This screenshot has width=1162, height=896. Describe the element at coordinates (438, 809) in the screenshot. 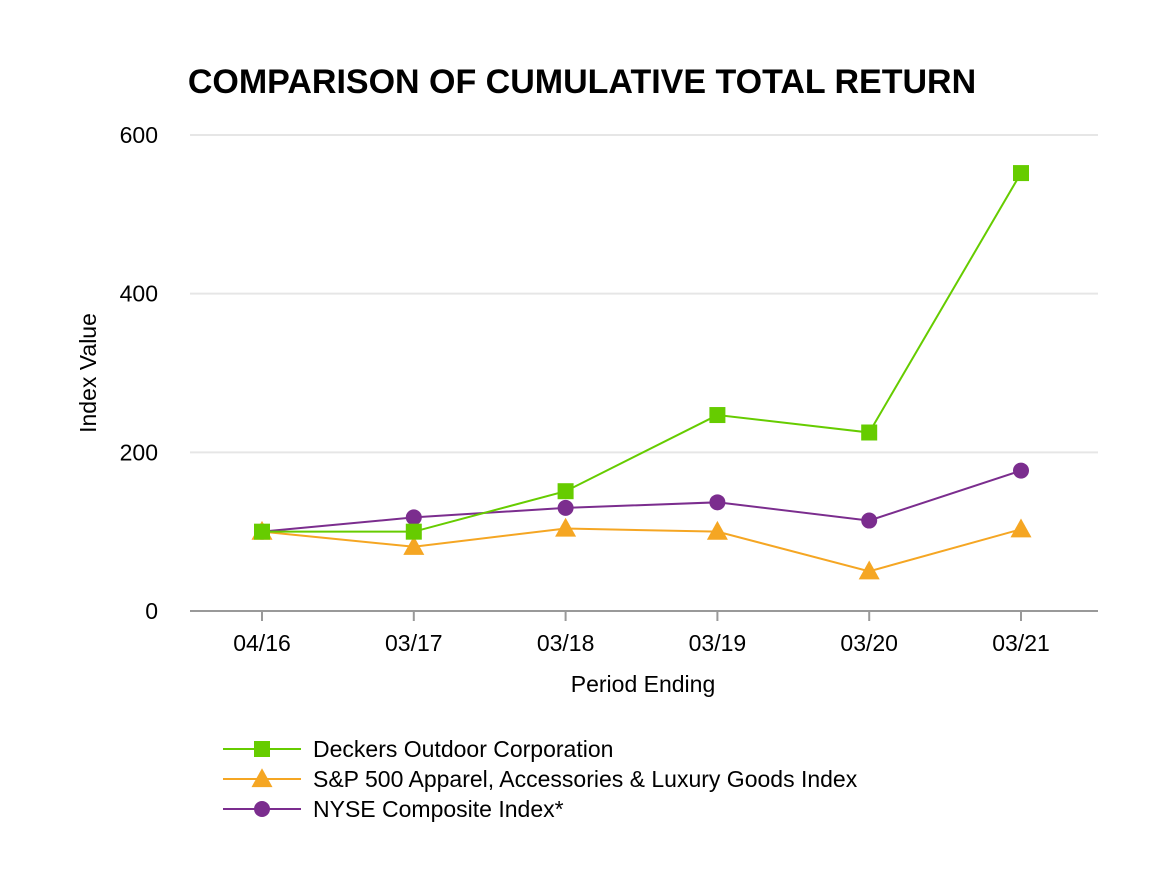

I see `legend-label: NYSE Composite Index*` at that location.